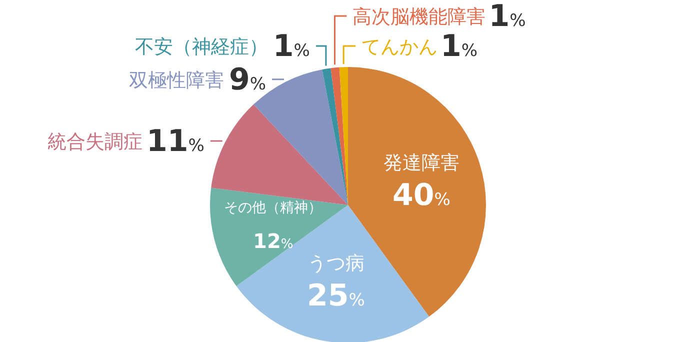  Describe the element at coordinates (335, 263) in the screenshot. I see `slice-label: うつ病` at that location.